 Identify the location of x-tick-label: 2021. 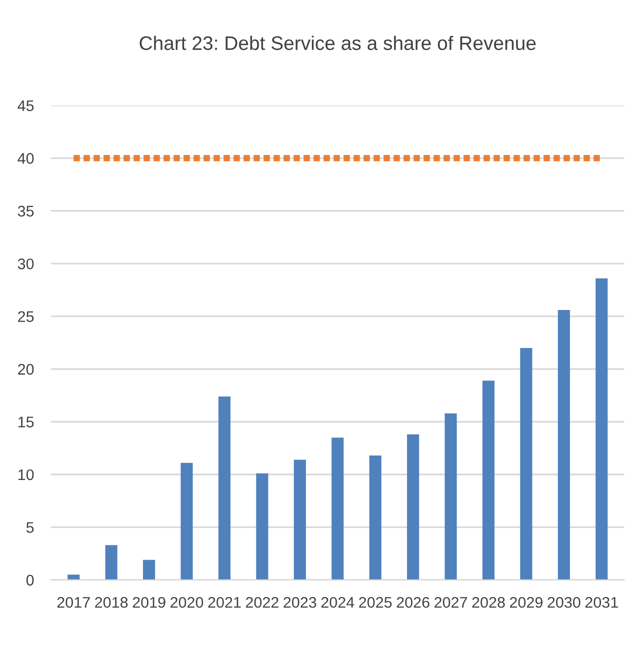
(224, 602).